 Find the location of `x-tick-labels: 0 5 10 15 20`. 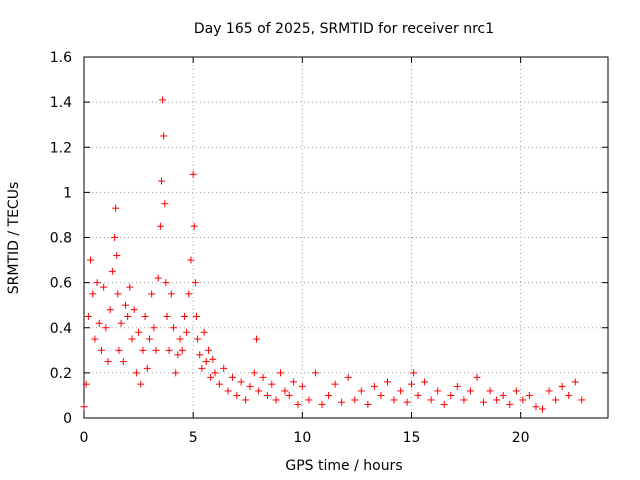

x-tick-labels: 0 5 10 15 20 is located at coordinates (305, 438).